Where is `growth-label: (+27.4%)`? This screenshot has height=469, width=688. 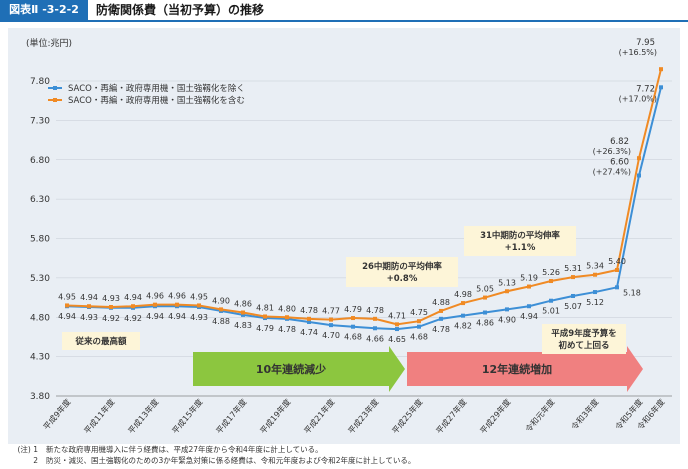 growth-label: (+27.4%) is located at coordinates (612, 172).